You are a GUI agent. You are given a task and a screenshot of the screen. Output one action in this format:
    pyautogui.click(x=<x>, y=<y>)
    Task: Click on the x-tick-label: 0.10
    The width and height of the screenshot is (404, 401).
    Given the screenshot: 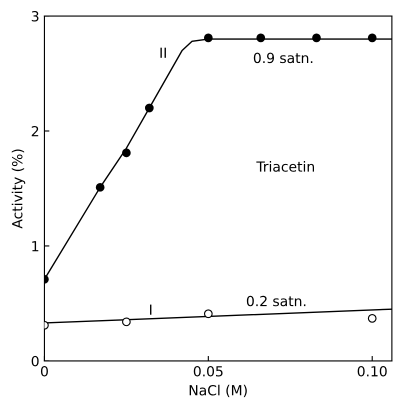 What is the action you would take?
    pyautogui.click(x=372, y=371)
    